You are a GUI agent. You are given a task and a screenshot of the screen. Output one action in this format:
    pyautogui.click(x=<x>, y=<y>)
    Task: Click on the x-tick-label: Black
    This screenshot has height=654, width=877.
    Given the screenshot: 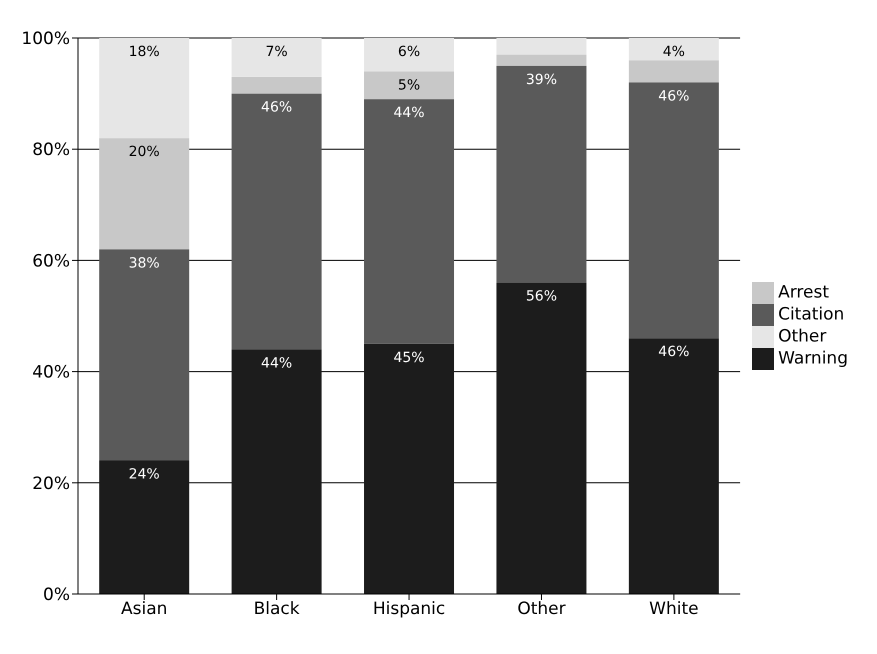 What is the action you would take?
    pyautogui.click(x=277, y=609)
    